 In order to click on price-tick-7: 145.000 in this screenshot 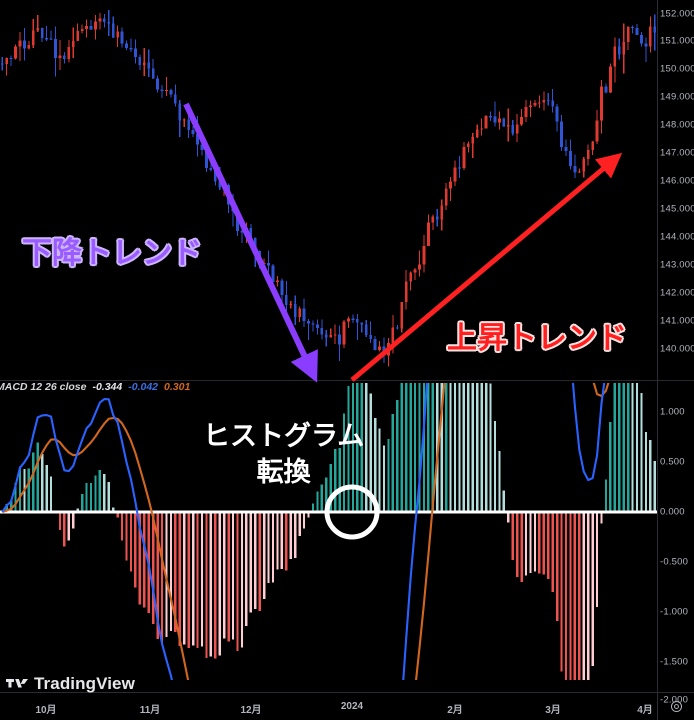, I will do `click(677, 209)`.